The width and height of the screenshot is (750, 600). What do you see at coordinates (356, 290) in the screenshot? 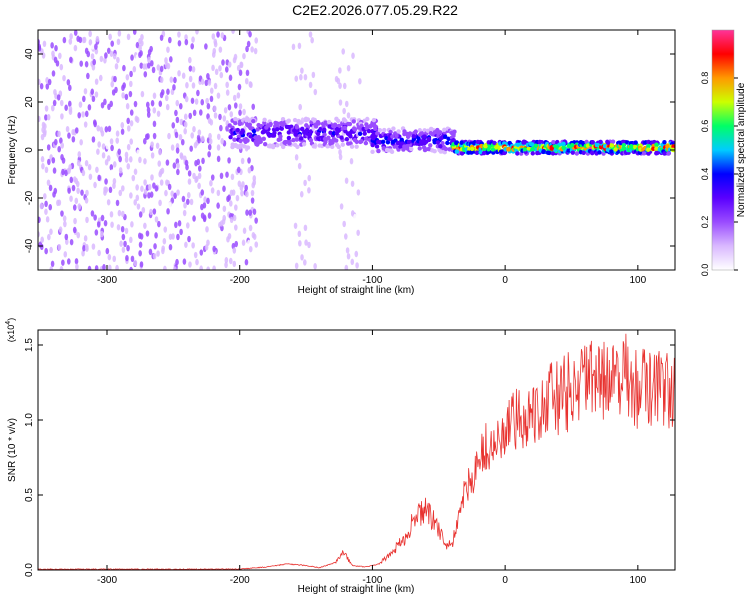
I see `heatmap-x-axis-label: Height of straight line (km)` at bounding box center [356, 290].